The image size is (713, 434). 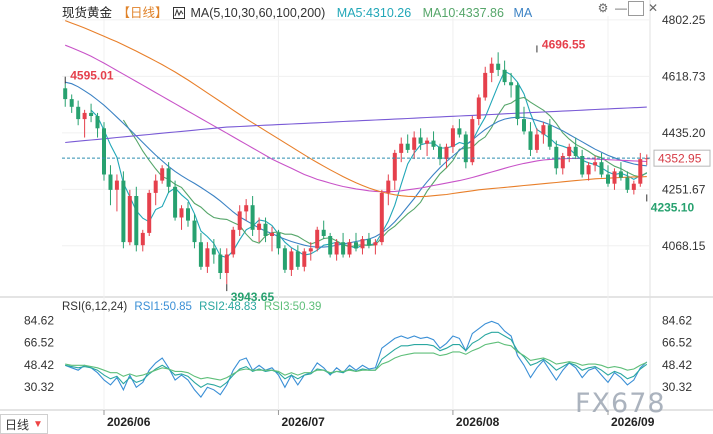 What do you see at coordinates (38, 424) in the screenshot?
I see `caret-down-icon: ▼` at bounding box center [38, 424].